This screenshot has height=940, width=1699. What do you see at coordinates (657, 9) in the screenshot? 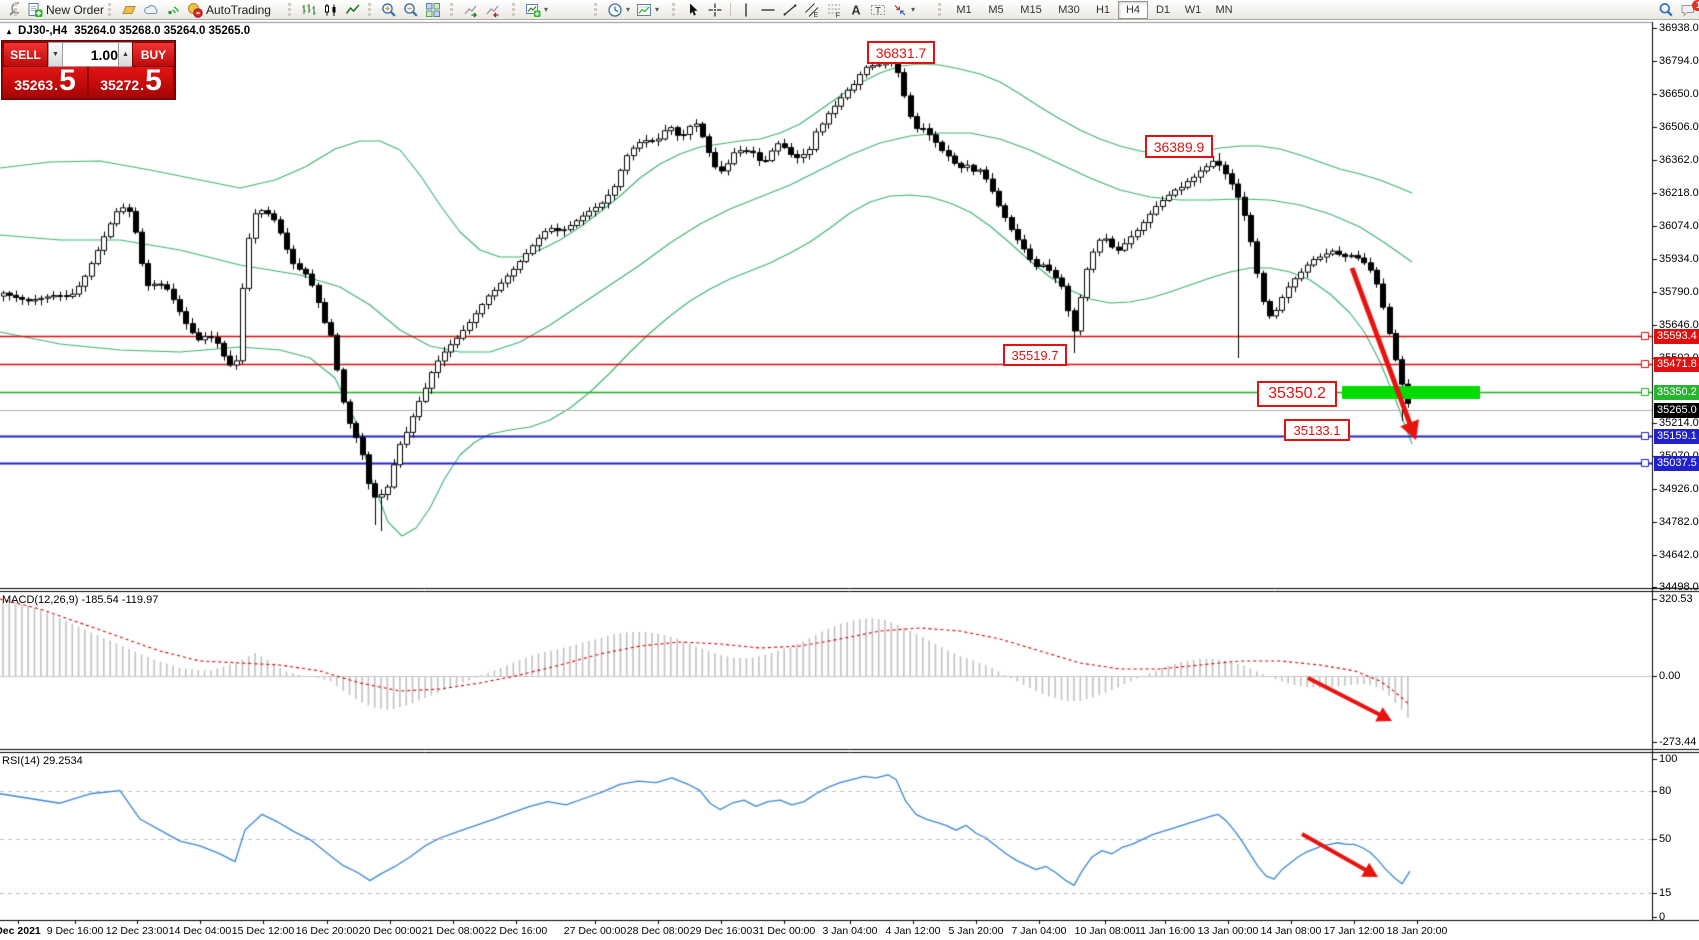
I see `chevron-down-icon: ▾` at bounding box center [657, 9].